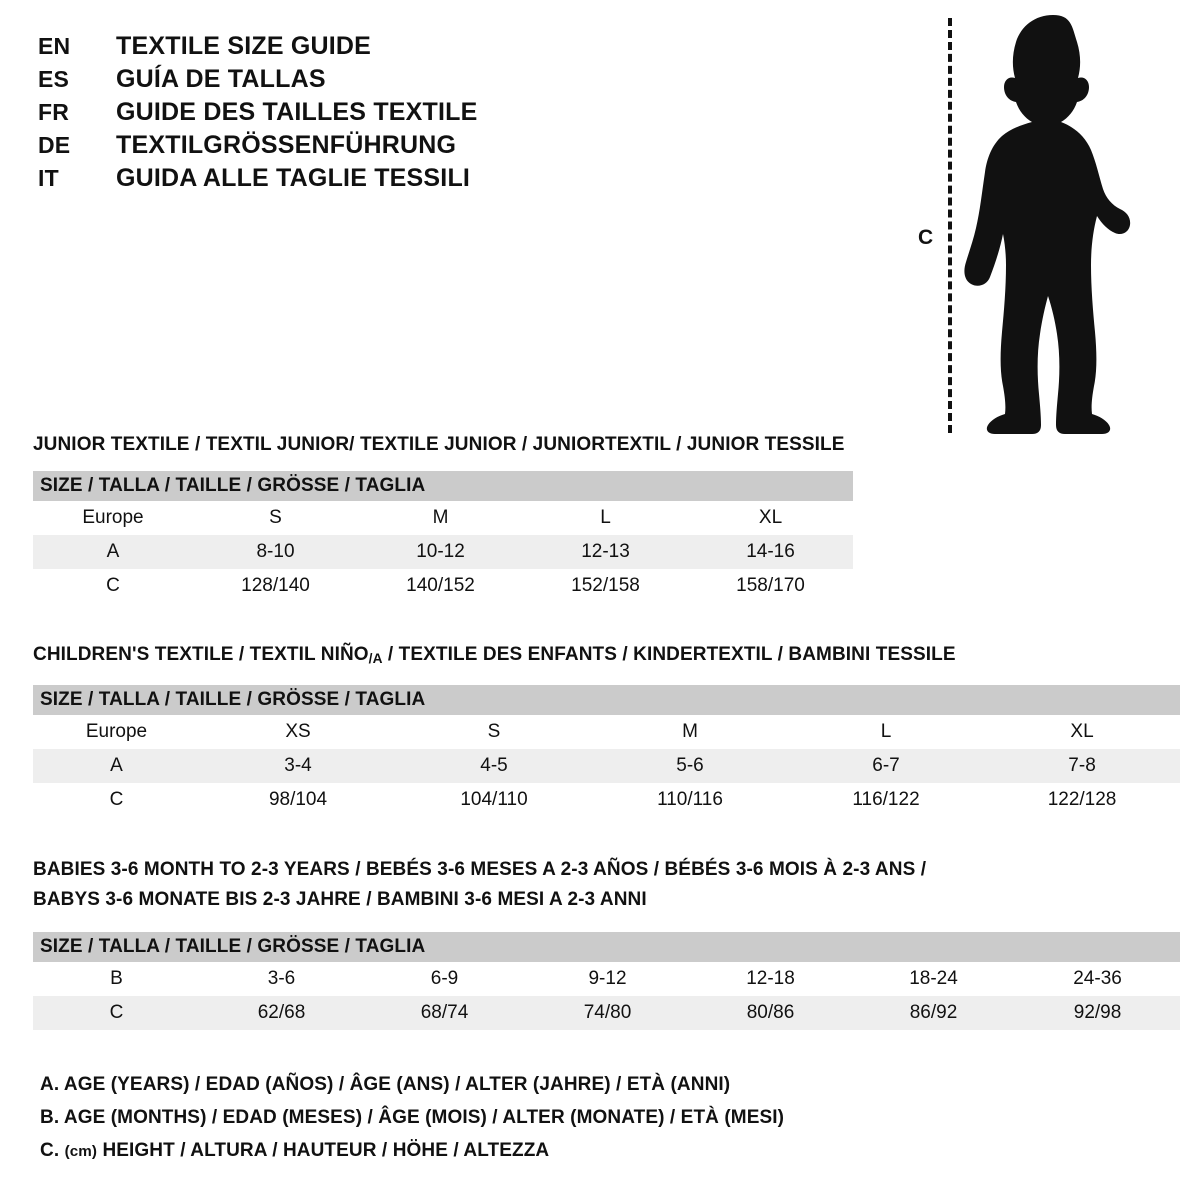 The image size is (1200, 1200). Describe the element at coordinates (286, 145) in the screenshot. I see `language-title-de: TEXTILGRÖSSENFÜHRUNG` at that location.